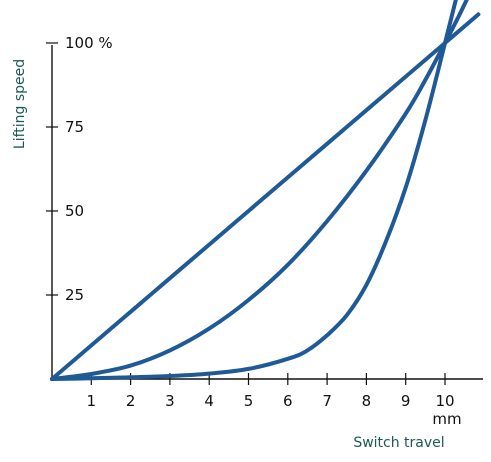 The width and height of the screenshot is (491, 462). I want to click on y-ticks: 25 50 75 100 %, so click(79, 169).